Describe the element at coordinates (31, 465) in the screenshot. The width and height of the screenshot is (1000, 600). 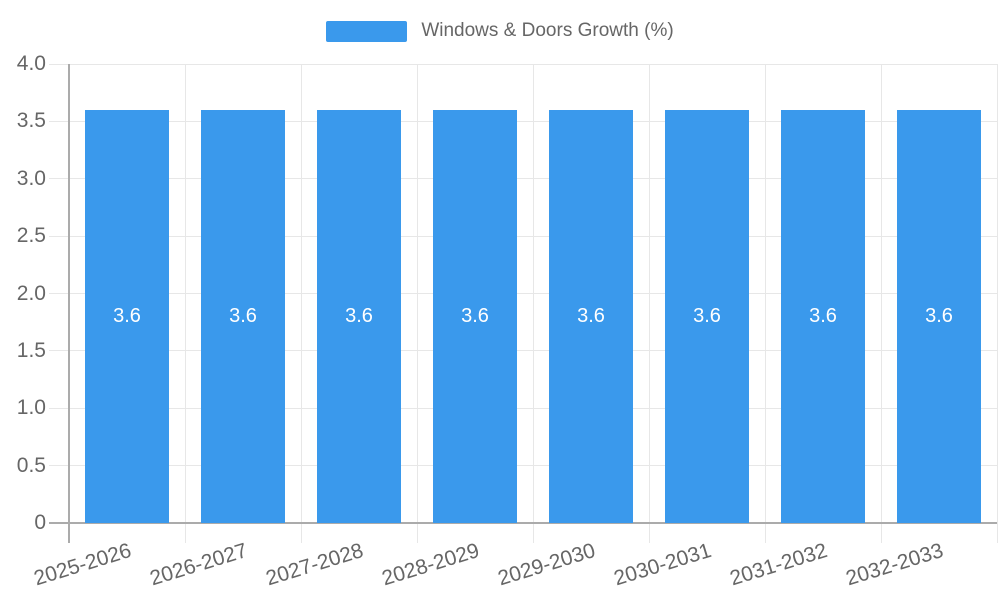
I see `y-tick-label: 0.5` at that location.